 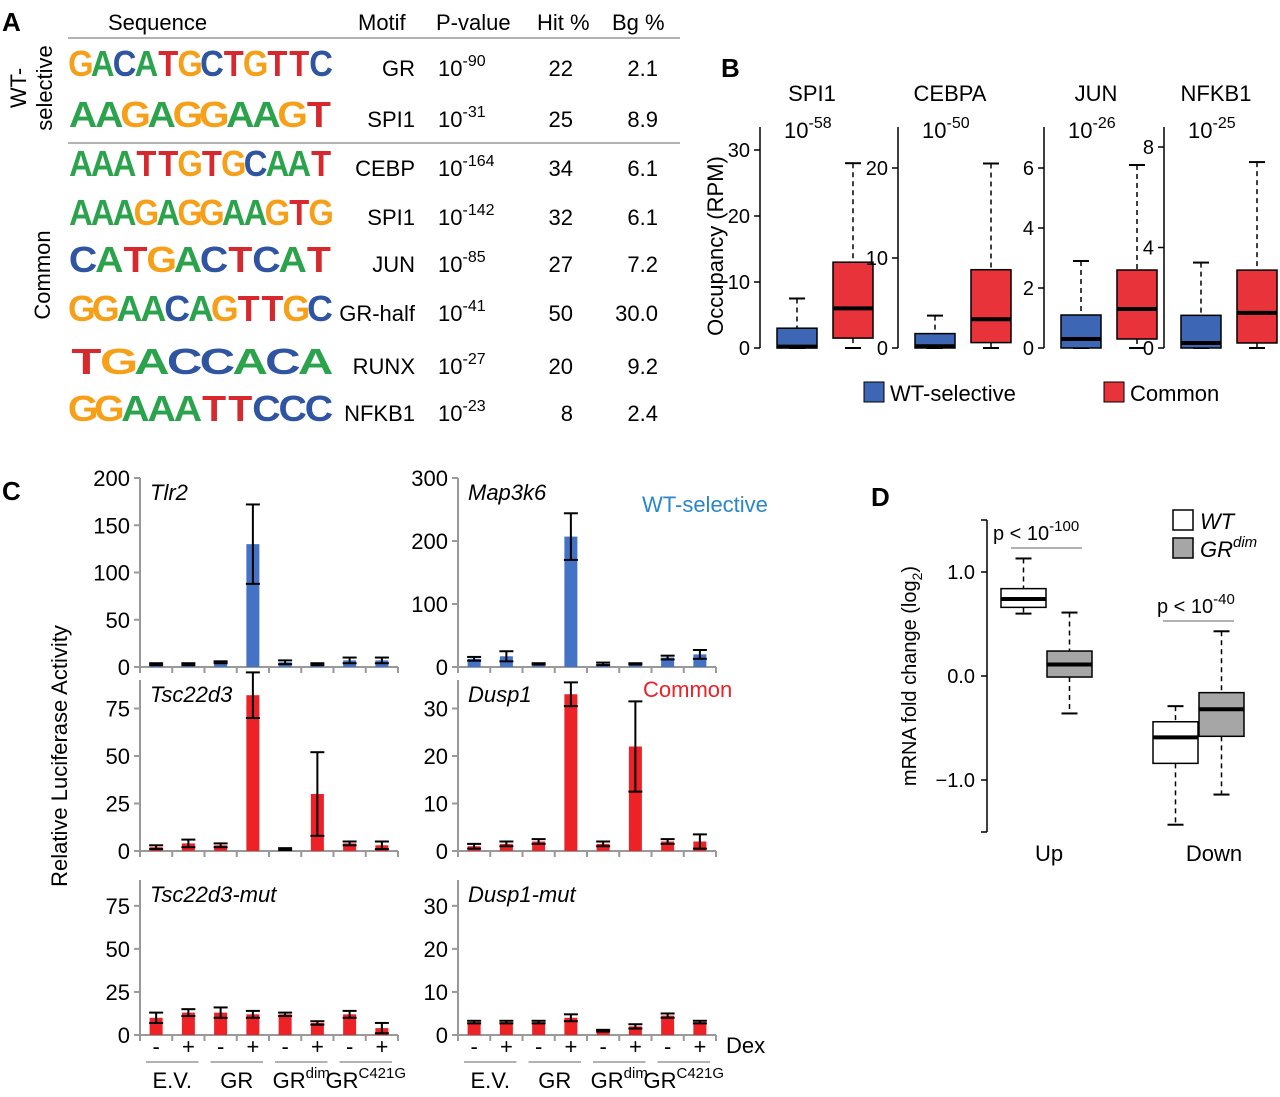 I want to click on barchart-tsc22d3-mut: 0 25 50 75 Tsc22d3-mut, so click(x=252, y=964).